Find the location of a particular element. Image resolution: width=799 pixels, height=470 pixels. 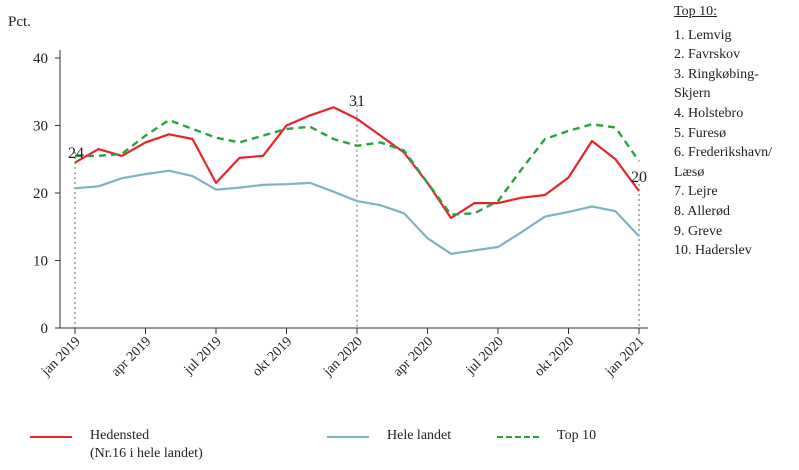

top10-item: 7. Lejre is located at coordinates (696, 192).